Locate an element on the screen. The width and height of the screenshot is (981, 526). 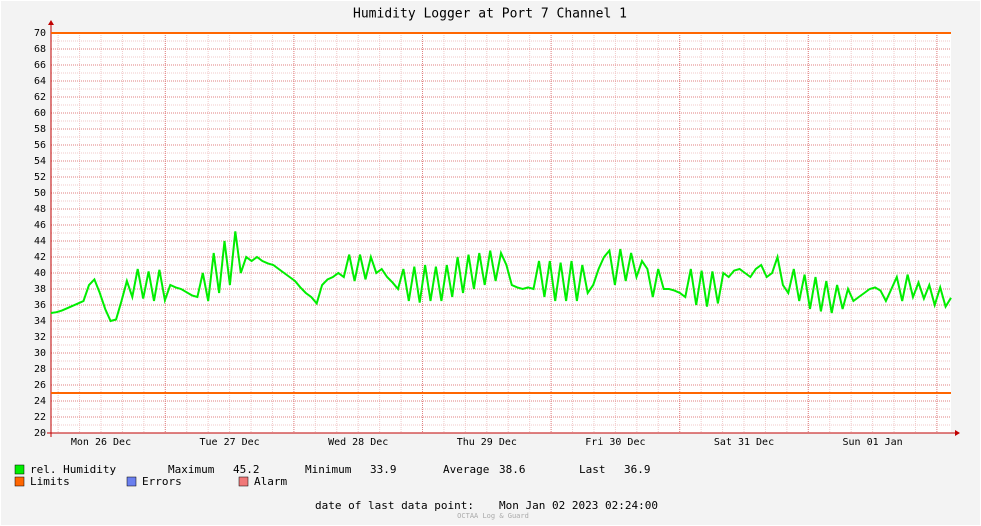
y-tick-label: 22 is located at coordinates (40, 417).